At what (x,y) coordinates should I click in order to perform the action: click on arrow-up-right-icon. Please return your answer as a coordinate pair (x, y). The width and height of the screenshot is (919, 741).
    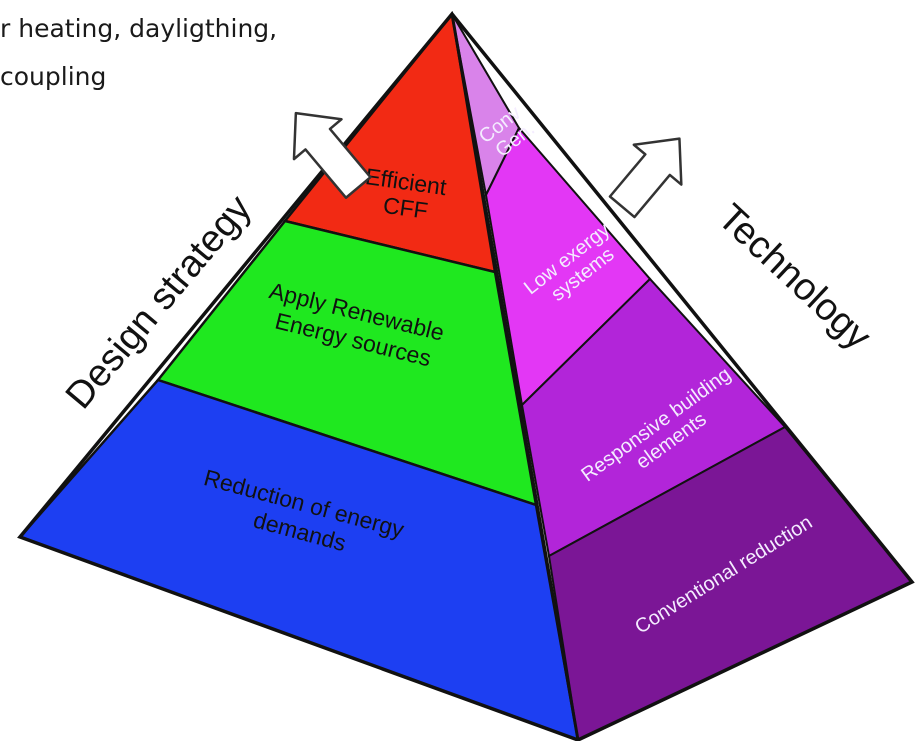
    Looking at the image, I should click on (332, 155).